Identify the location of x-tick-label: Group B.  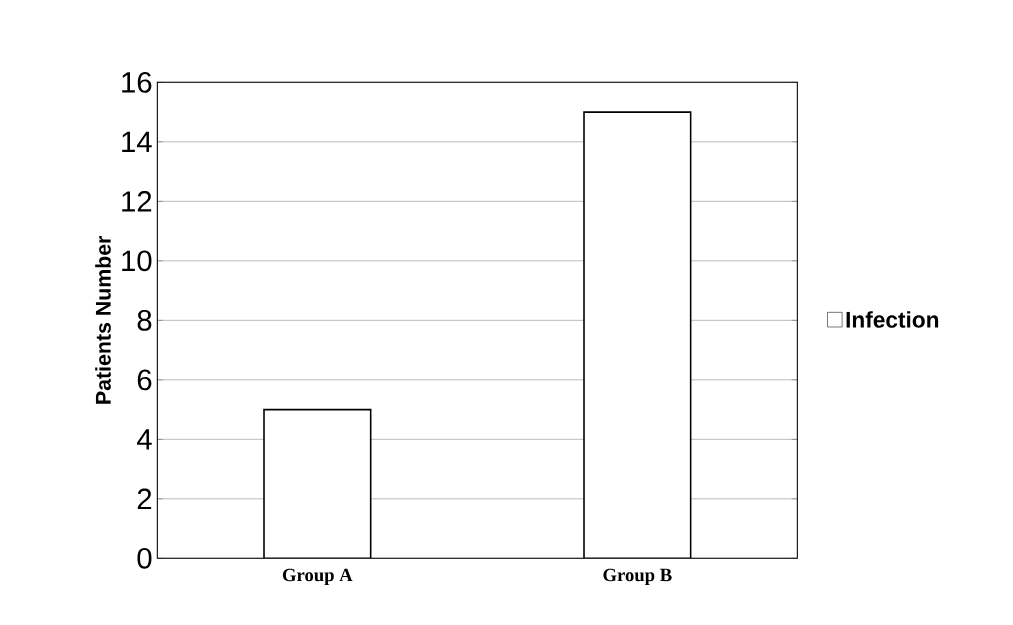
(637, 577).